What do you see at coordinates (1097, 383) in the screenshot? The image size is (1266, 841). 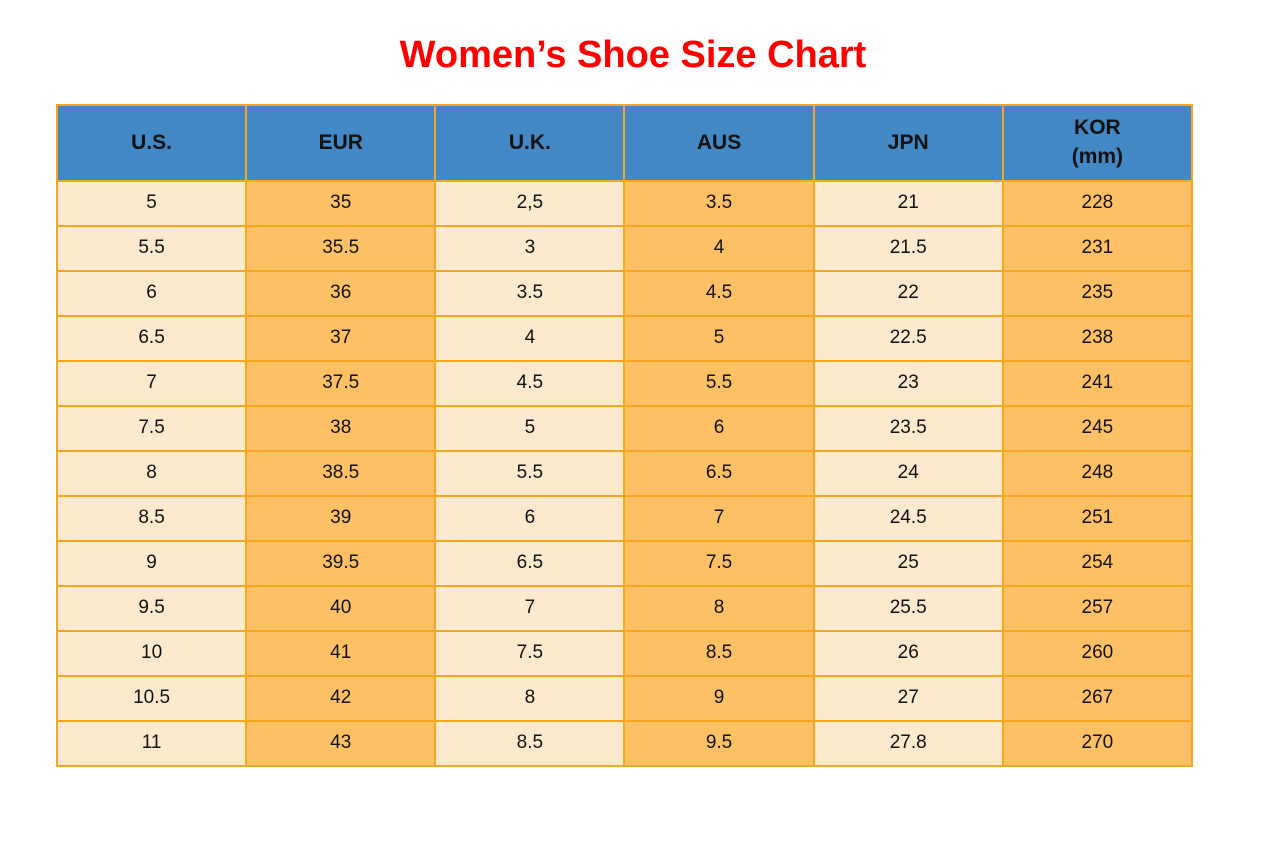 I see `table-cell: 241` at bounding box center [1097, 383].